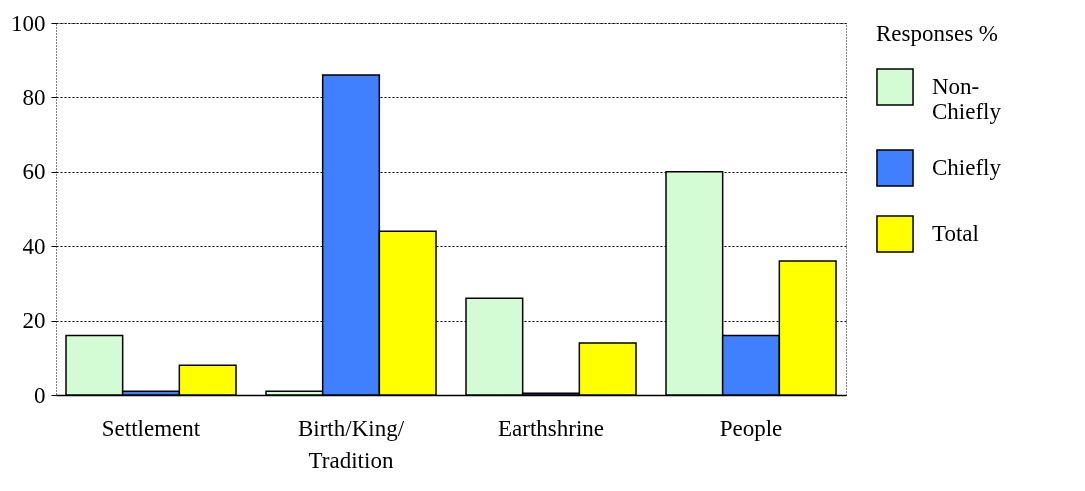 This screenshot has height=491, width=1085. Describe the element at coordinates (551, 428) in the screenshot. I see `x-tick-label: Earthshrine` at that location.